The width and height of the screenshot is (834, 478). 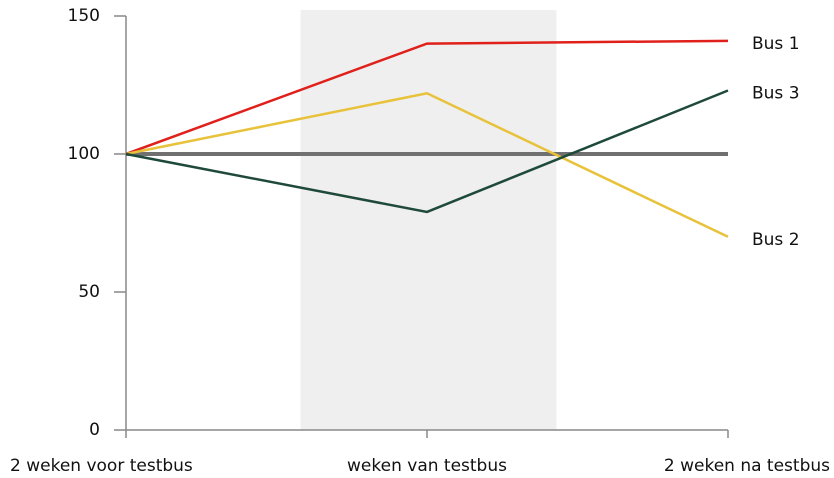 What do you see at coordinates (776, 94) in the screenshot?
I see `series-label: Bus 3` at bounding box center [776, 94].